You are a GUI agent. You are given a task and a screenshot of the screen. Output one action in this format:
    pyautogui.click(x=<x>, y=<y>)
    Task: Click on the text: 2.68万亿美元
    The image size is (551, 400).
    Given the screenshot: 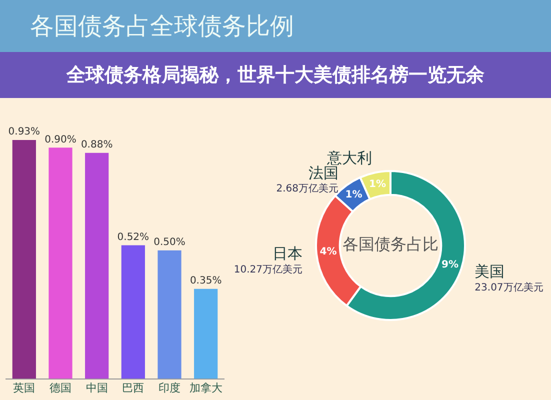 What is the action you would take?
    pyautogui.click(x=307, y=188)
    